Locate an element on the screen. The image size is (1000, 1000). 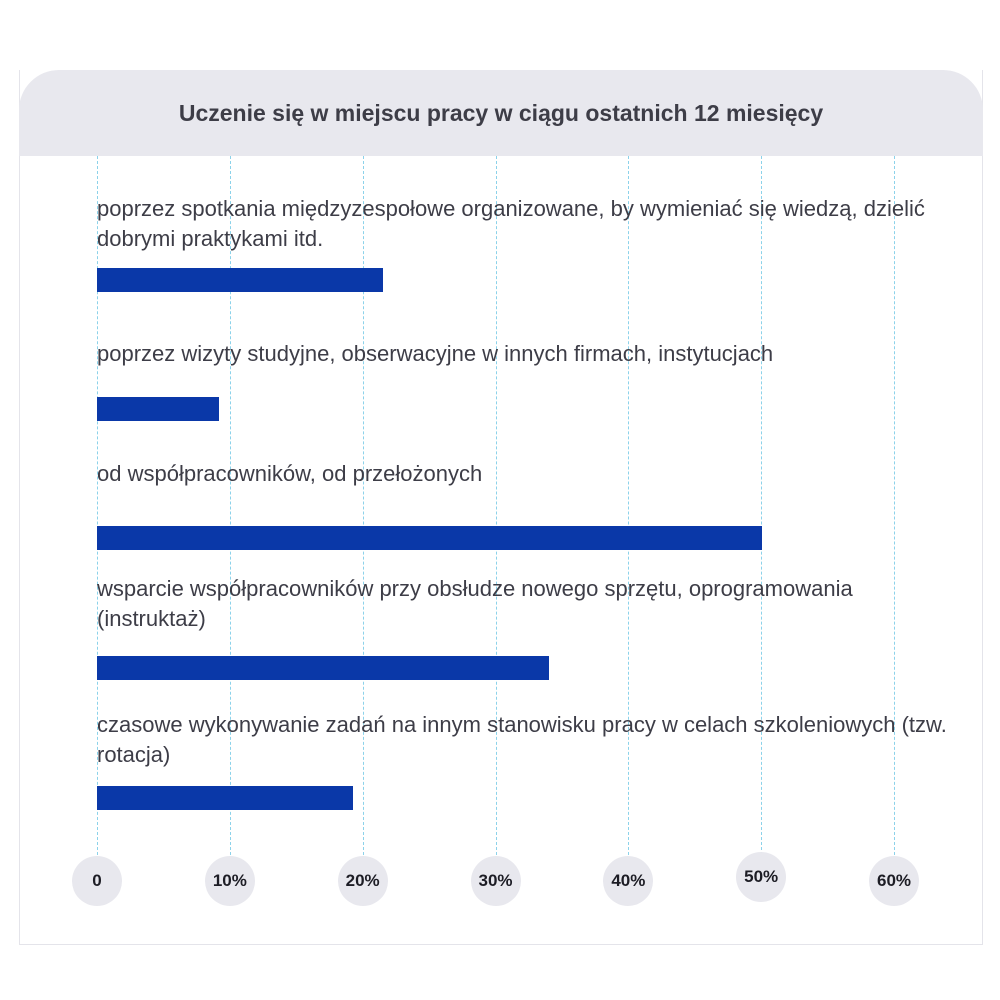
tick-label-40: 40% is located at coordinates (628, 881).